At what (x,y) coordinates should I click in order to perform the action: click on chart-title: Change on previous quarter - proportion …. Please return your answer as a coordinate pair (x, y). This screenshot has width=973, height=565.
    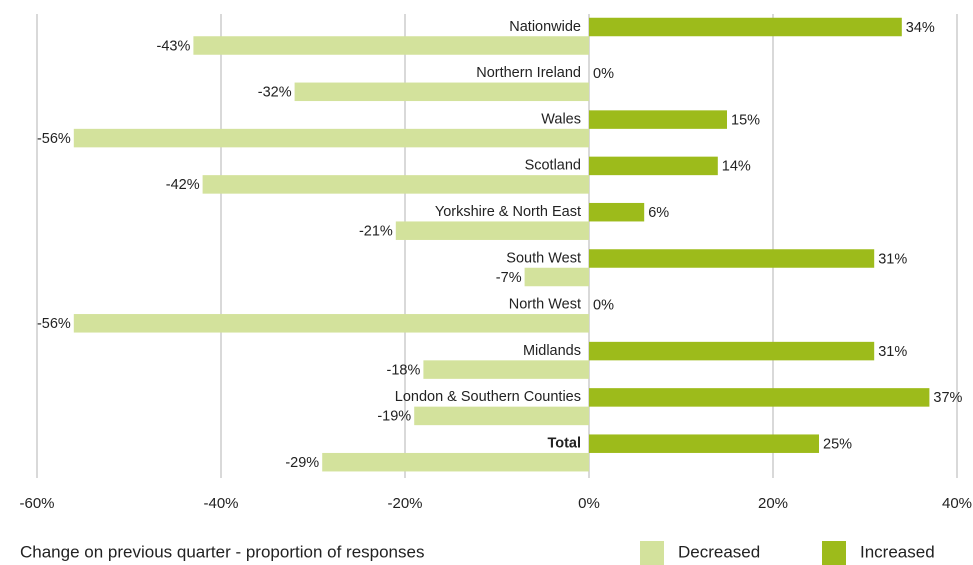
    Looking at the image, I should click on (222, 551).